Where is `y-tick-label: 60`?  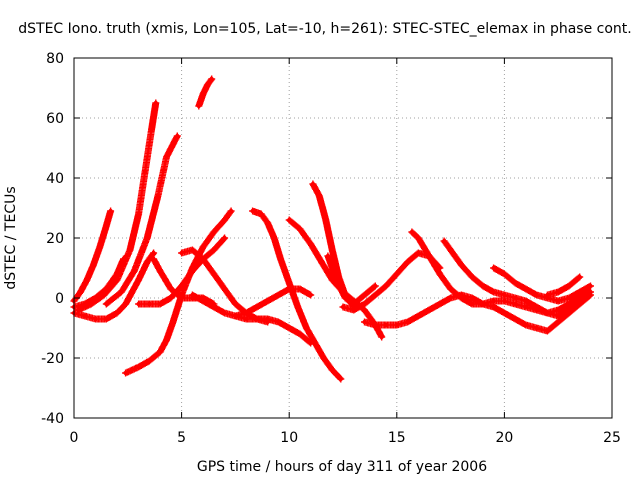
y-tick-label: 60 is located at coordinates (55, 119).